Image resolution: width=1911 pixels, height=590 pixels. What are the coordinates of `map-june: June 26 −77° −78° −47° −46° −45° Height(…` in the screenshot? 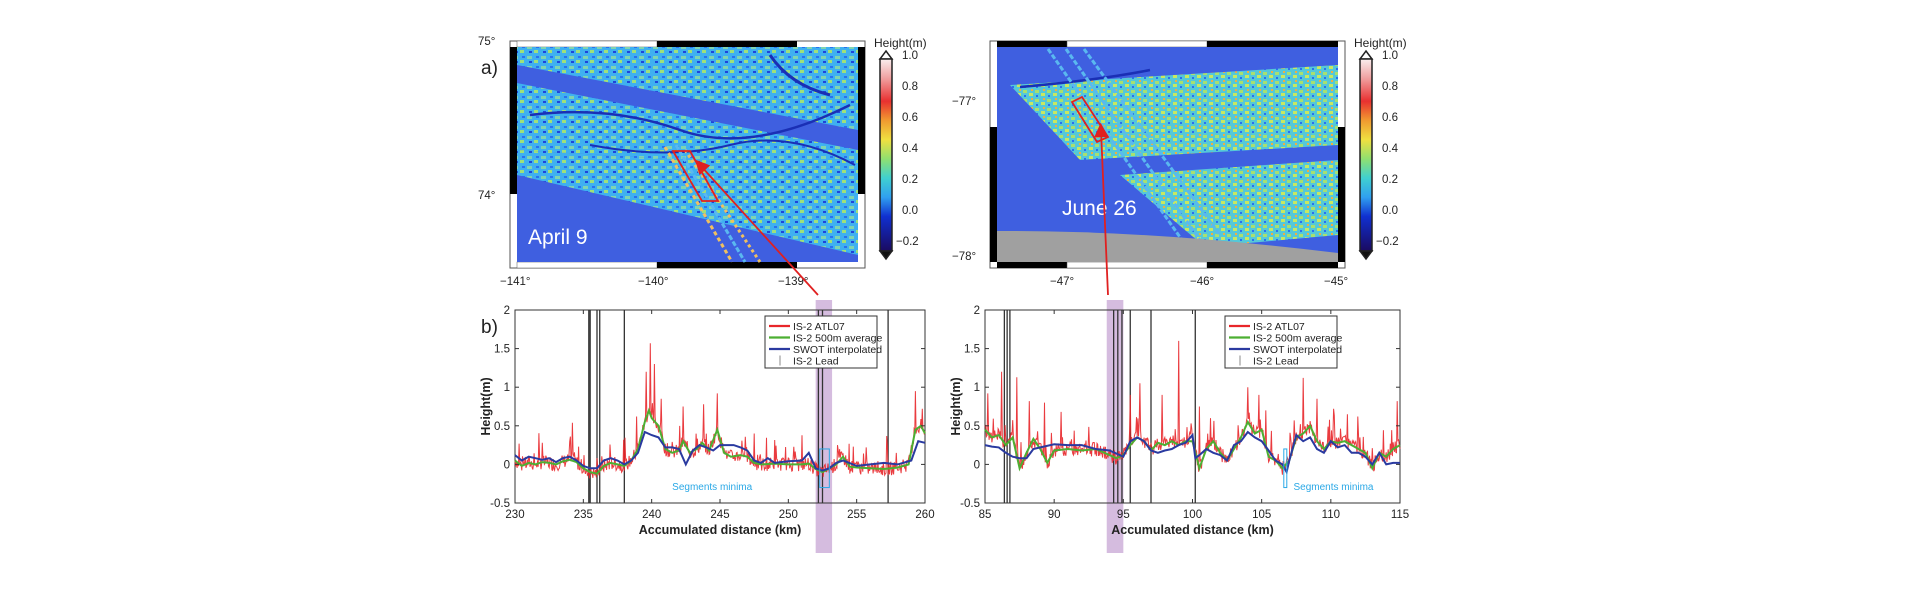 It's located at (1179, 162).